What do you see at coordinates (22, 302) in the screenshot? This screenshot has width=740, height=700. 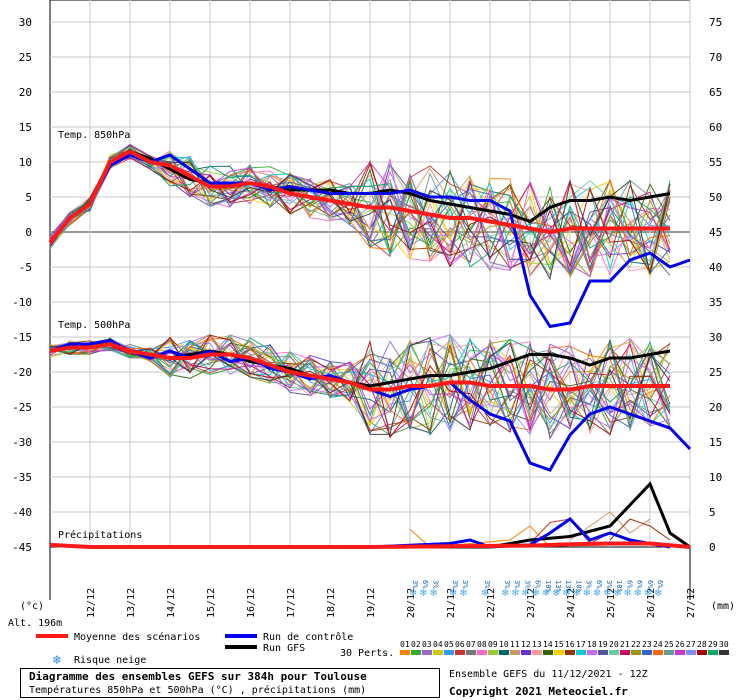 I see `left-tick-label: -10` at bounding box center [22, 302].